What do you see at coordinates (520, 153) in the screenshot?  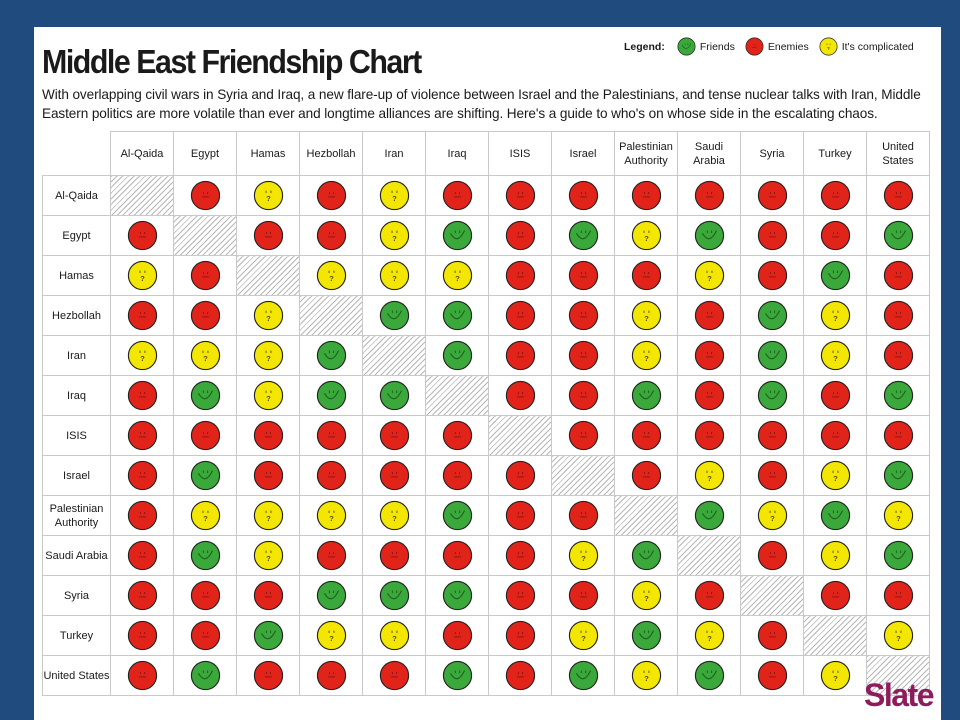 I see `column-header: ISIS` at bounding box center [520, 153].